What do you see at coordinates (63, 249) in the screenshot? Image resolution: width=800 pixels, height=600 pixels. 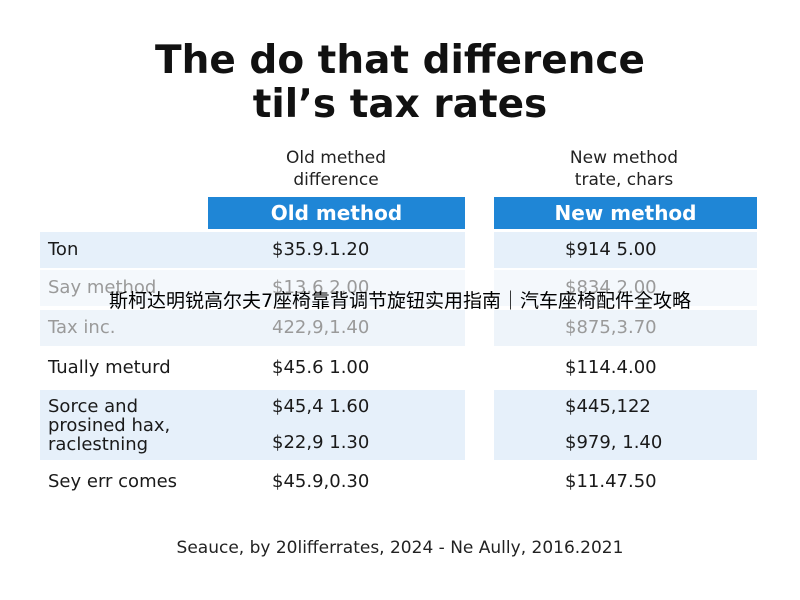 I see `row-label: Ton` at bounding box center [63, 249].